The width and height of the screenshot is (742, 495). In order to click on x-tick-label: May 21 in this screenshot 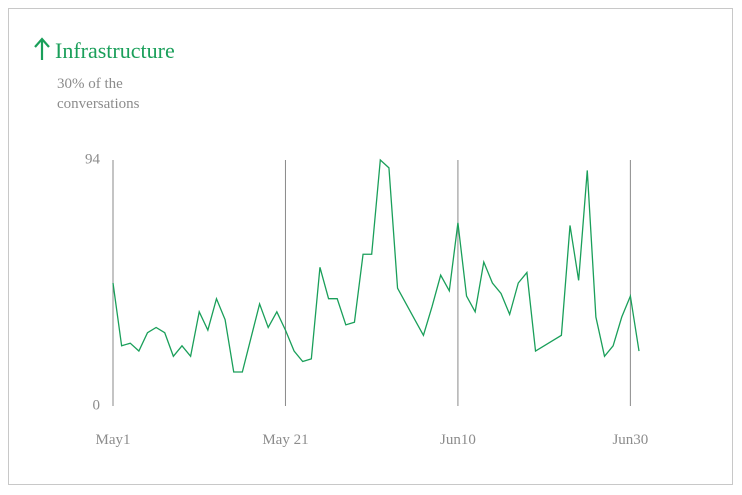, I will do `click(285, 440)`.